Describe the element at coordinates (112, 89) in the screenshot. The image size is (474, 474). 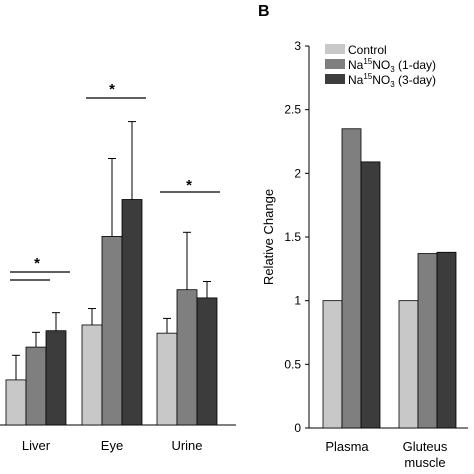
I see `significance-star-eye: *` at that location.